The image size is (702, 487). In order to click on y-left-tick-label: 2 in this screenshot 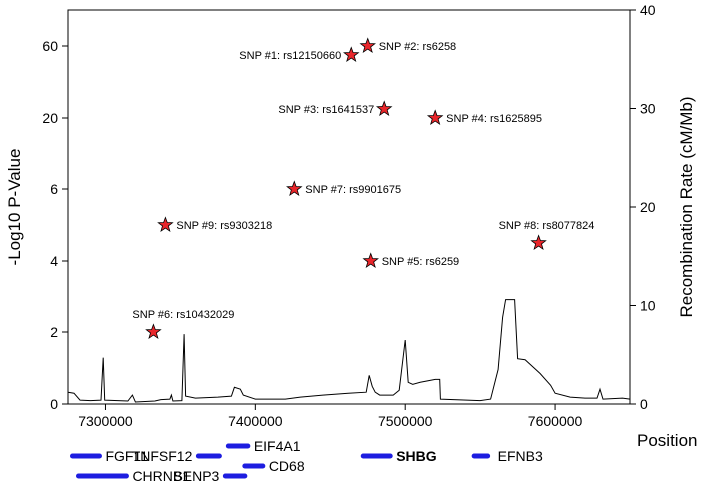, I will do `click(54, 332)`.